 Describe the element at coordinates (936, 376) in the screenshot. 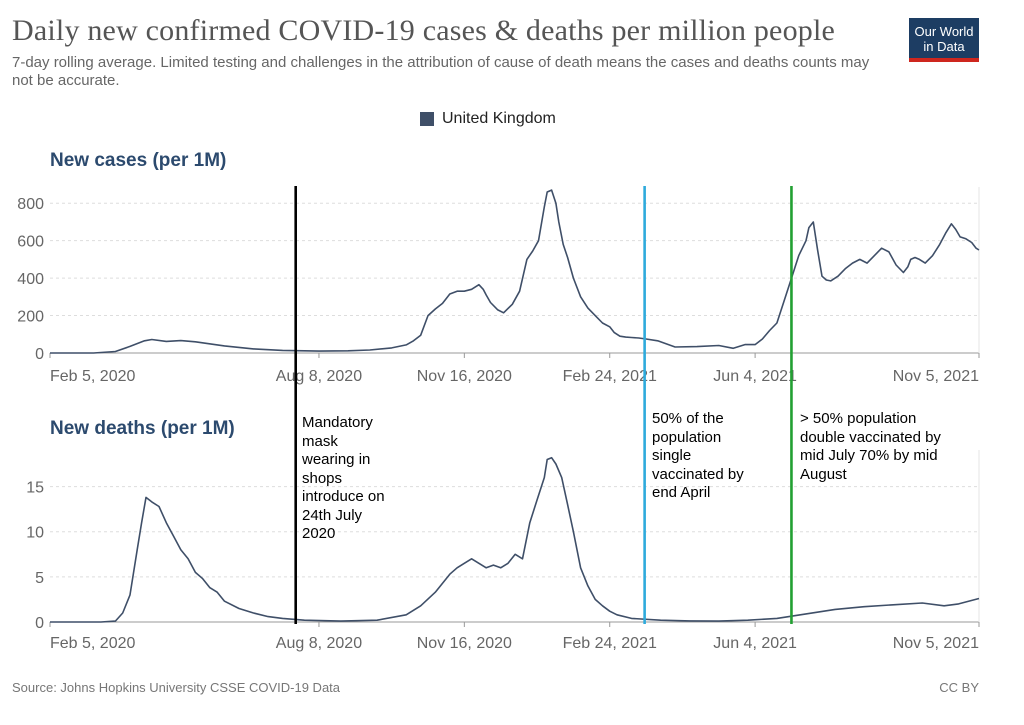

I see `x-tick-label-0-5: Nov 5, 2021` at that location.